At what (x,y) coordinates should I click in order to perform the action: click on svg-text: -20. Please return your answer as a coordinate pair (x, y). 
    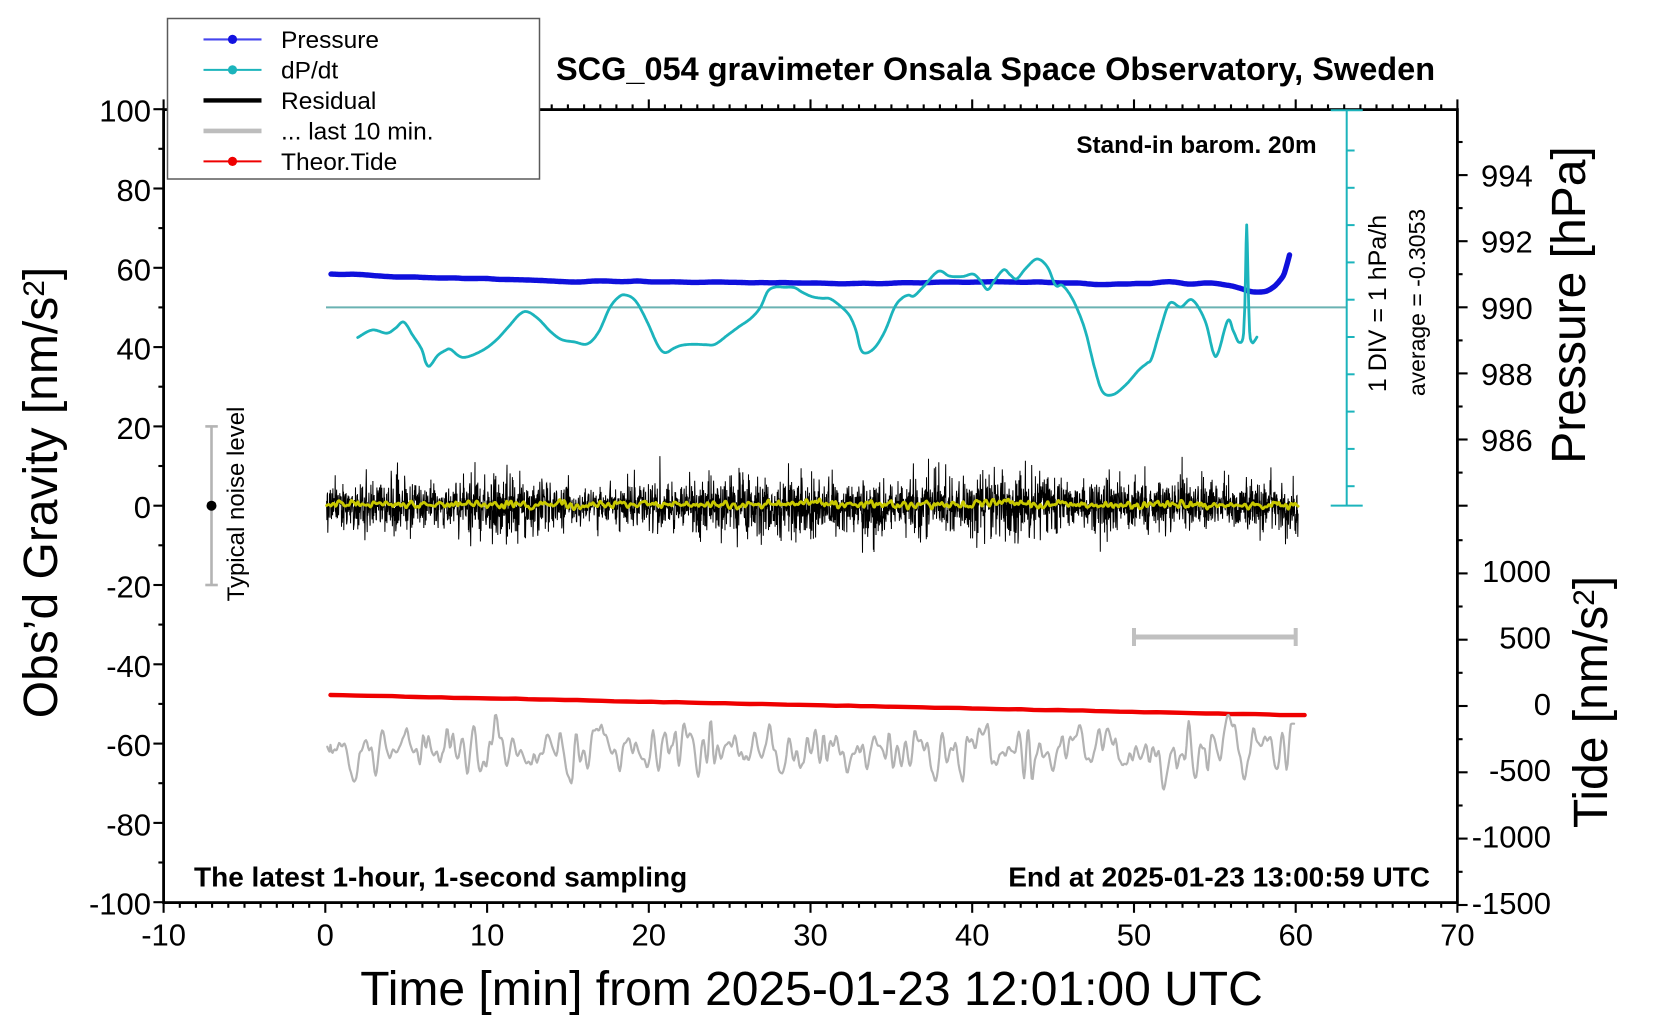
    Looking at the image, I should click on (128, 587).